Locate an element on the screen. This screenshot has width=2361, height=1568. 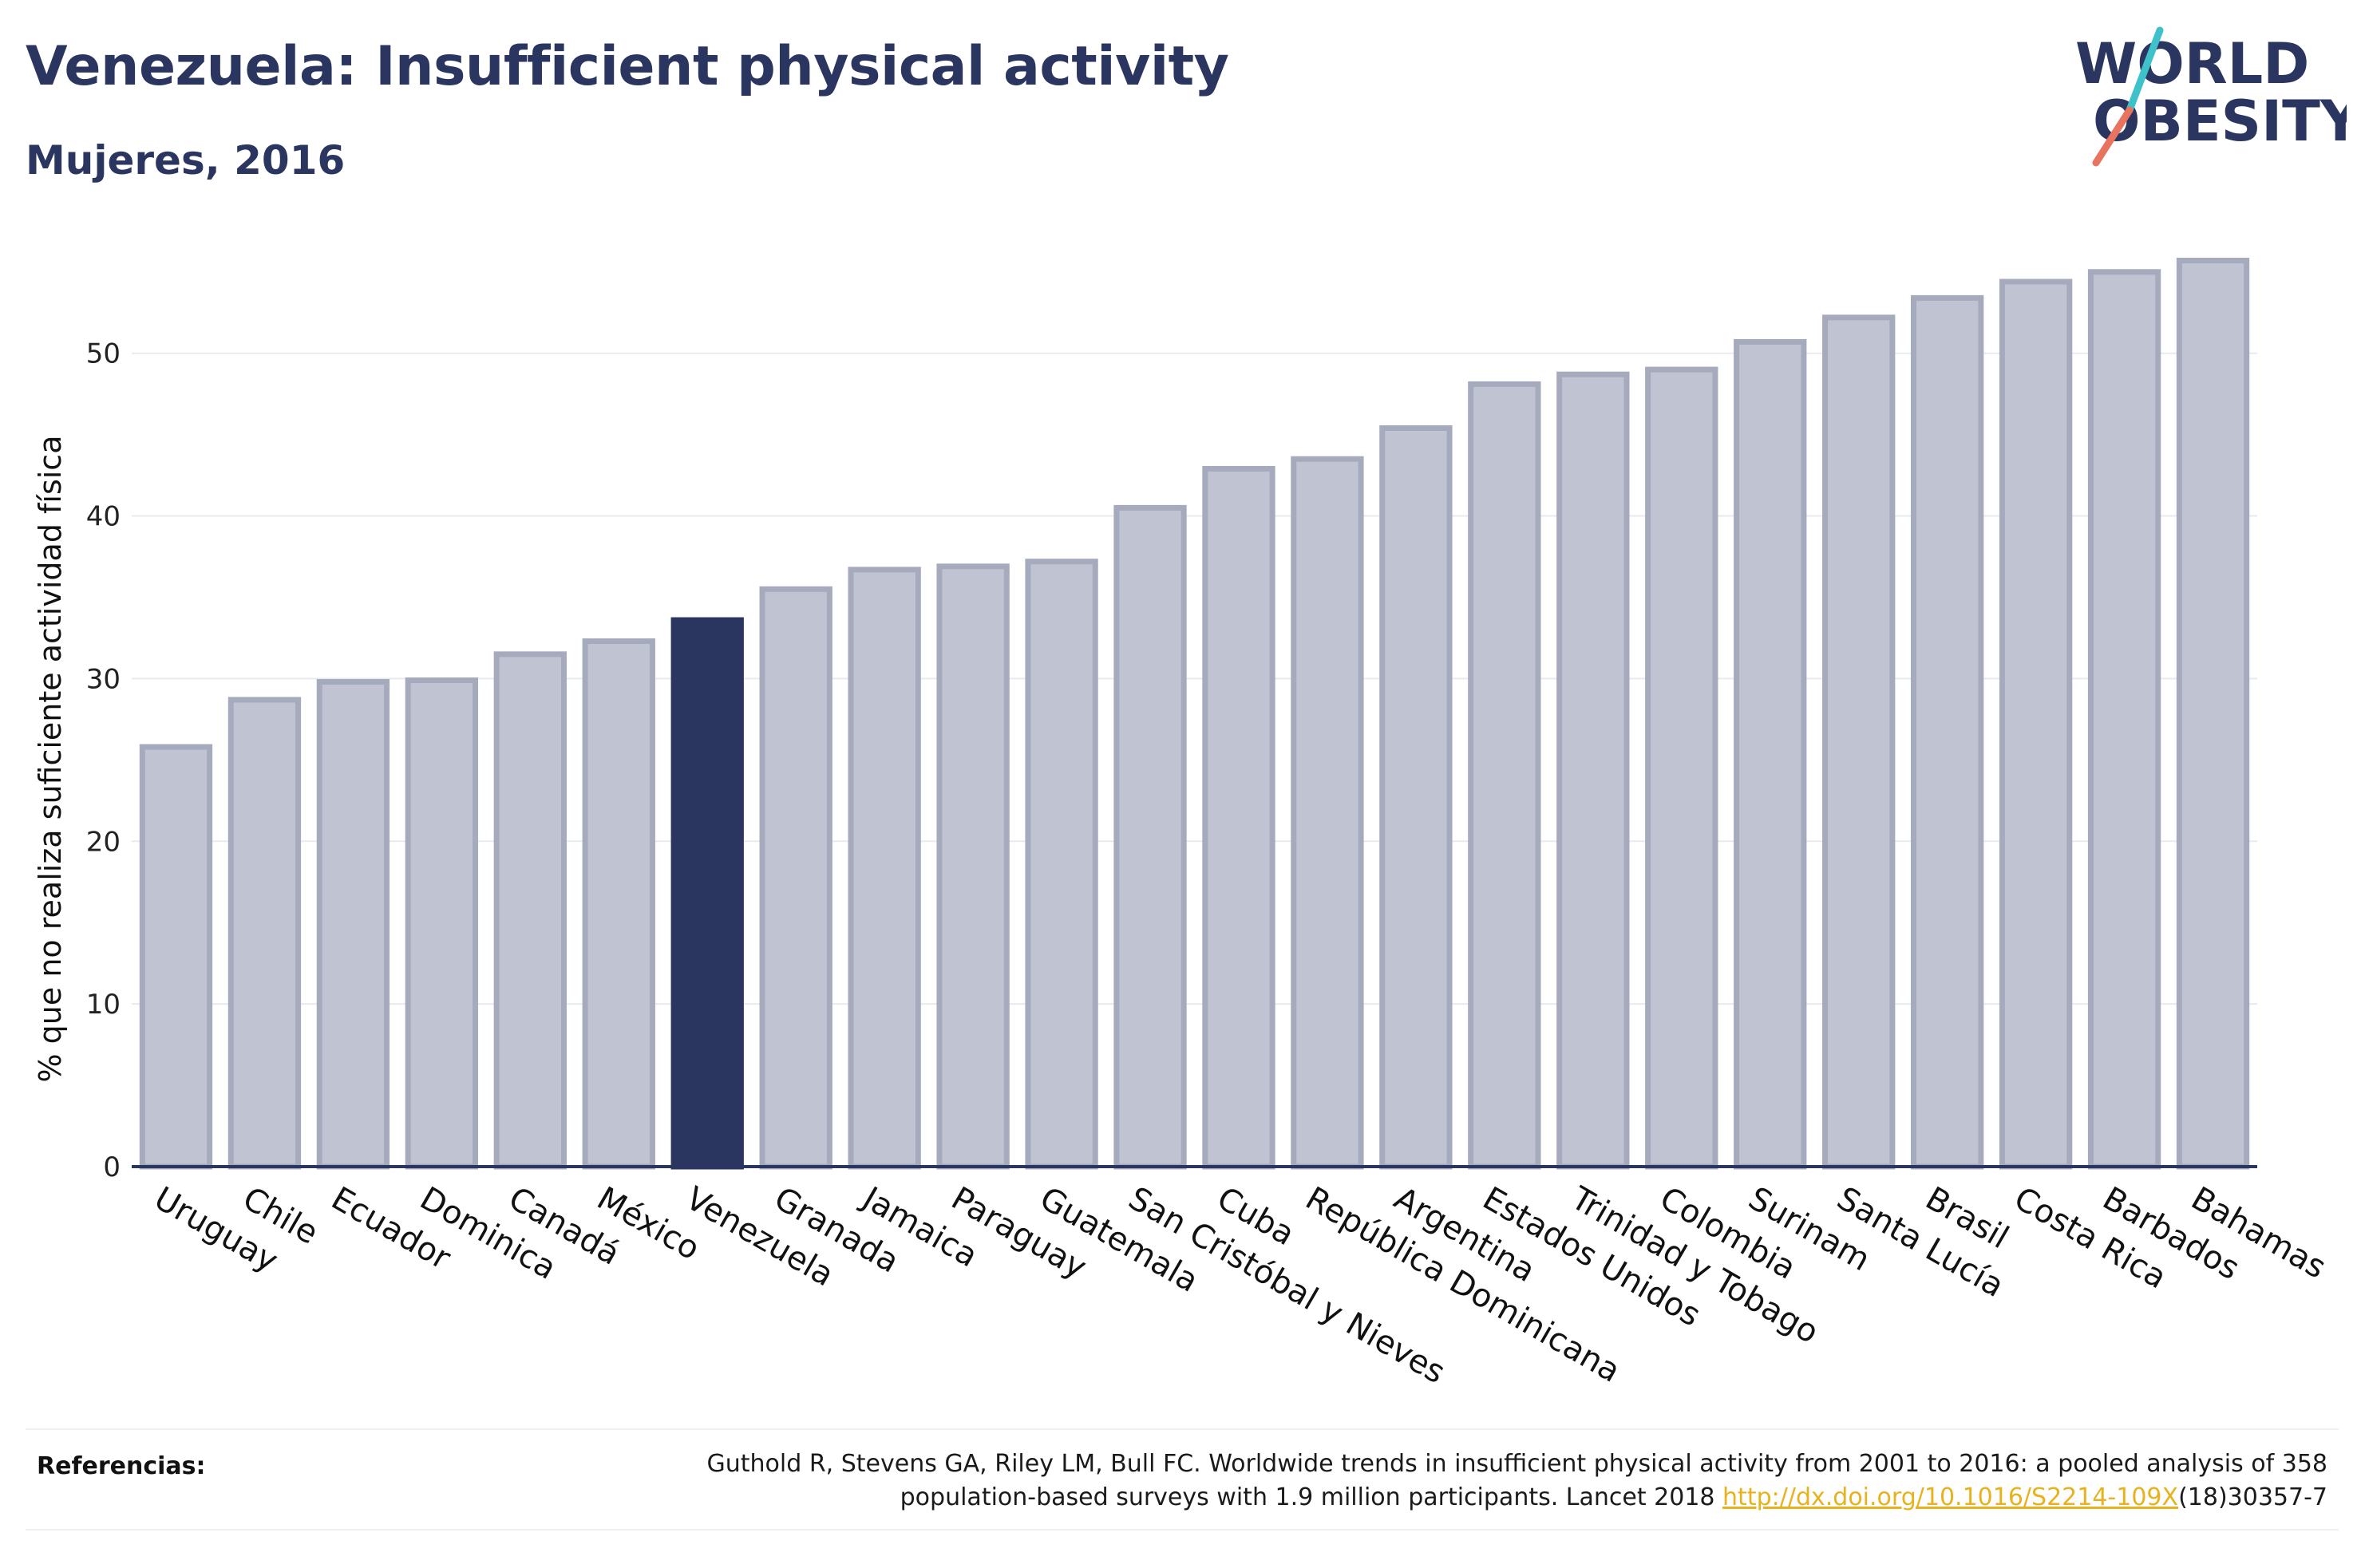
y-tick-label: 10 is located at coordinates (103, 1005).